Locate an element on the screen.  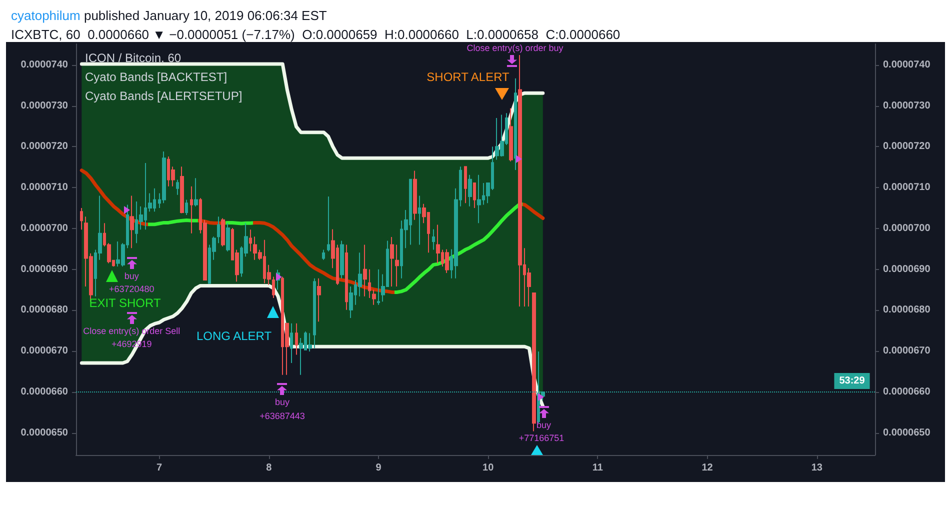
chart-subtitle: ICXBTC, 60 0.0000660 ▼ −0.0000051 (−7.17%) O:0.0000659 H:0.0000660 L:0.0000658 C:0.0000660 is located at coordinates (315, 34).